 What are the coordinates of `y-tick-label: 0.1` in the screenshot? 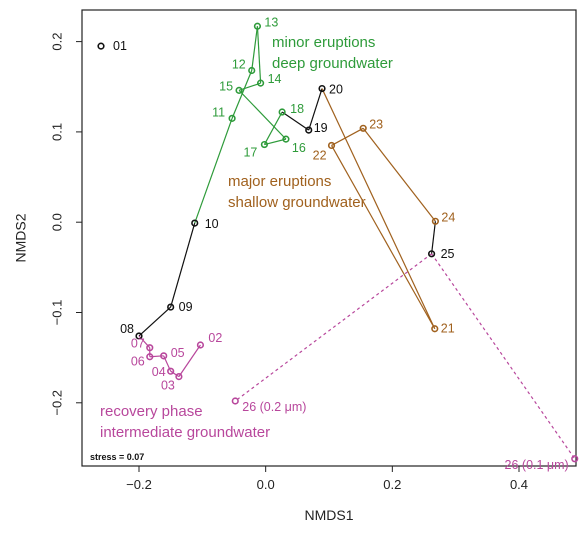 It's located at (56, 132).